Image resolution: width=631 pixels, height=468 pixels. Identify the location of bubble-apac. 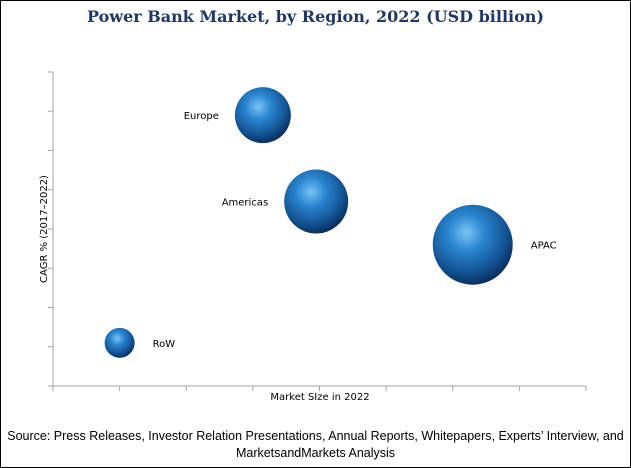
(472, 244).